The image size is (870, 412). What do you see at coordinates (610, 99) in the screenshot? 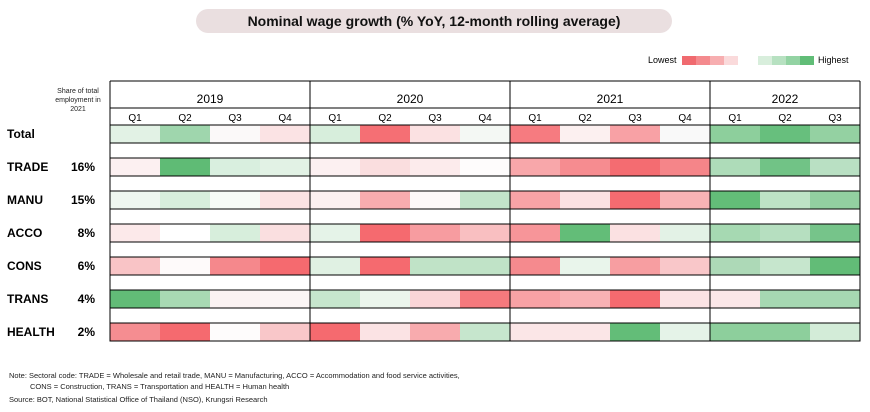
I see `year-label: 2021` at bounding box center [610, 99].